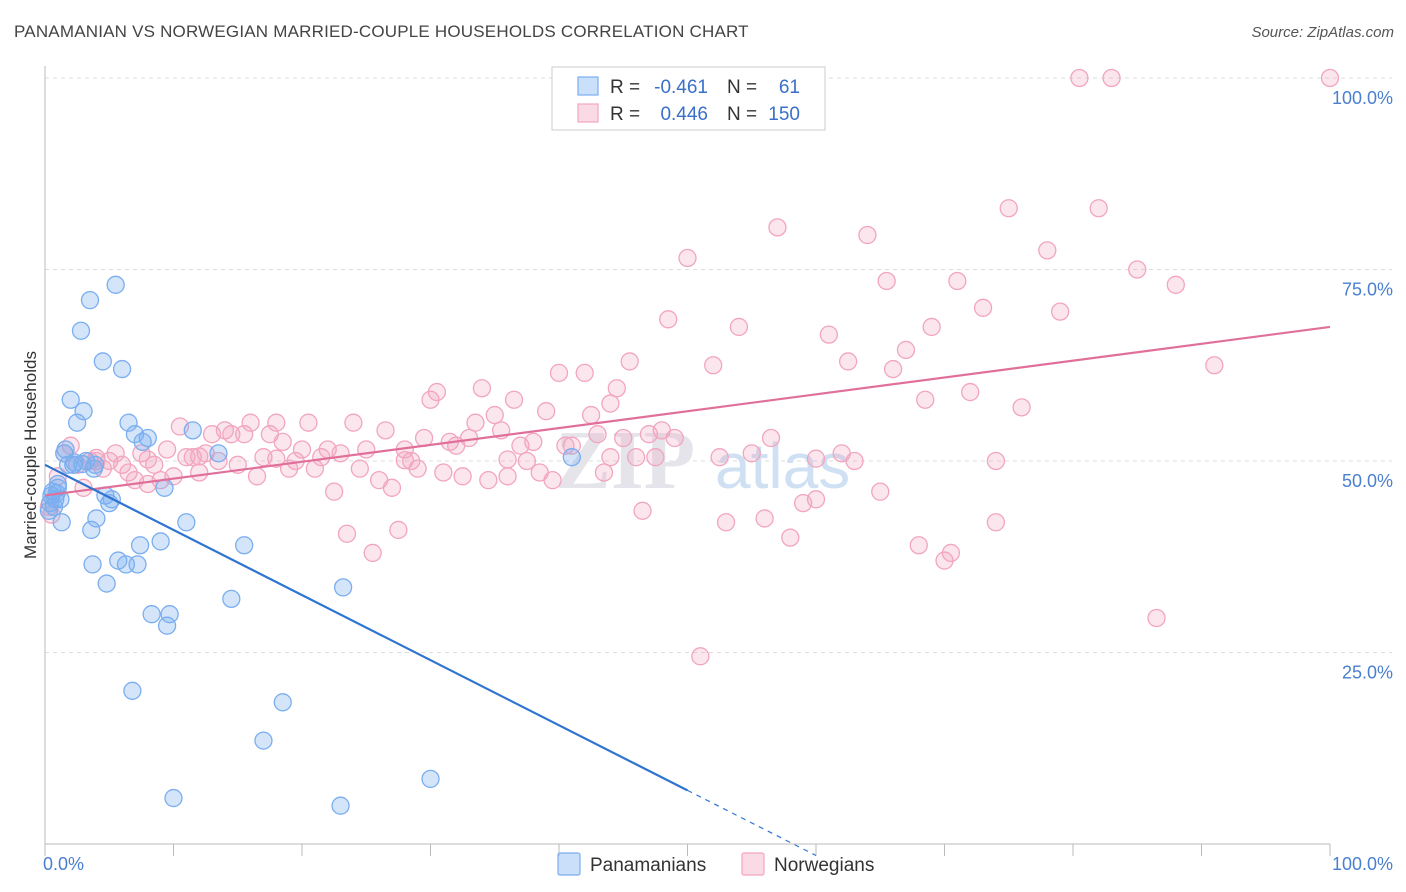 This screenshot has width=1406, height=892. Describe the element at coordinates (824, 865) in the screenshot. I see `bottom-legend-label: Norwegians` at that location.